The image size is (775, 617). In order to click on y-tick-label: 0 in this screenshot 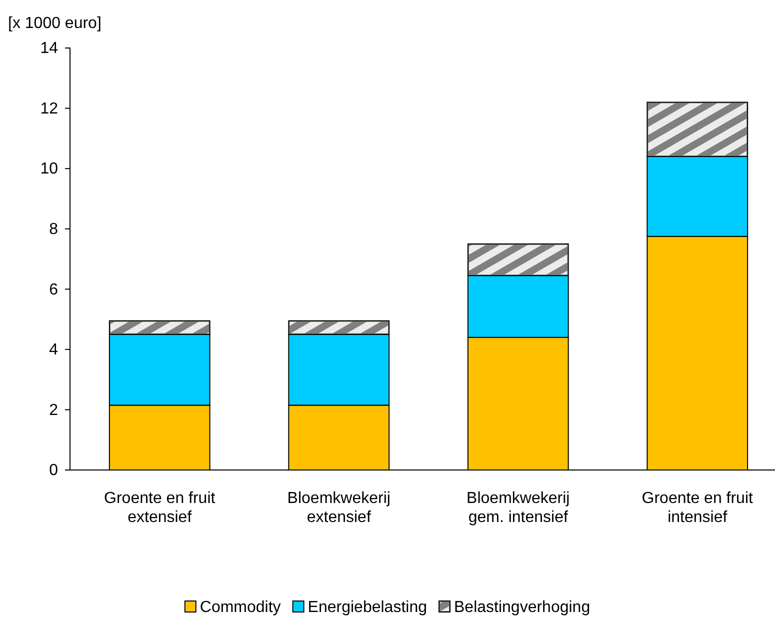, I will do `click(53, 471)`.